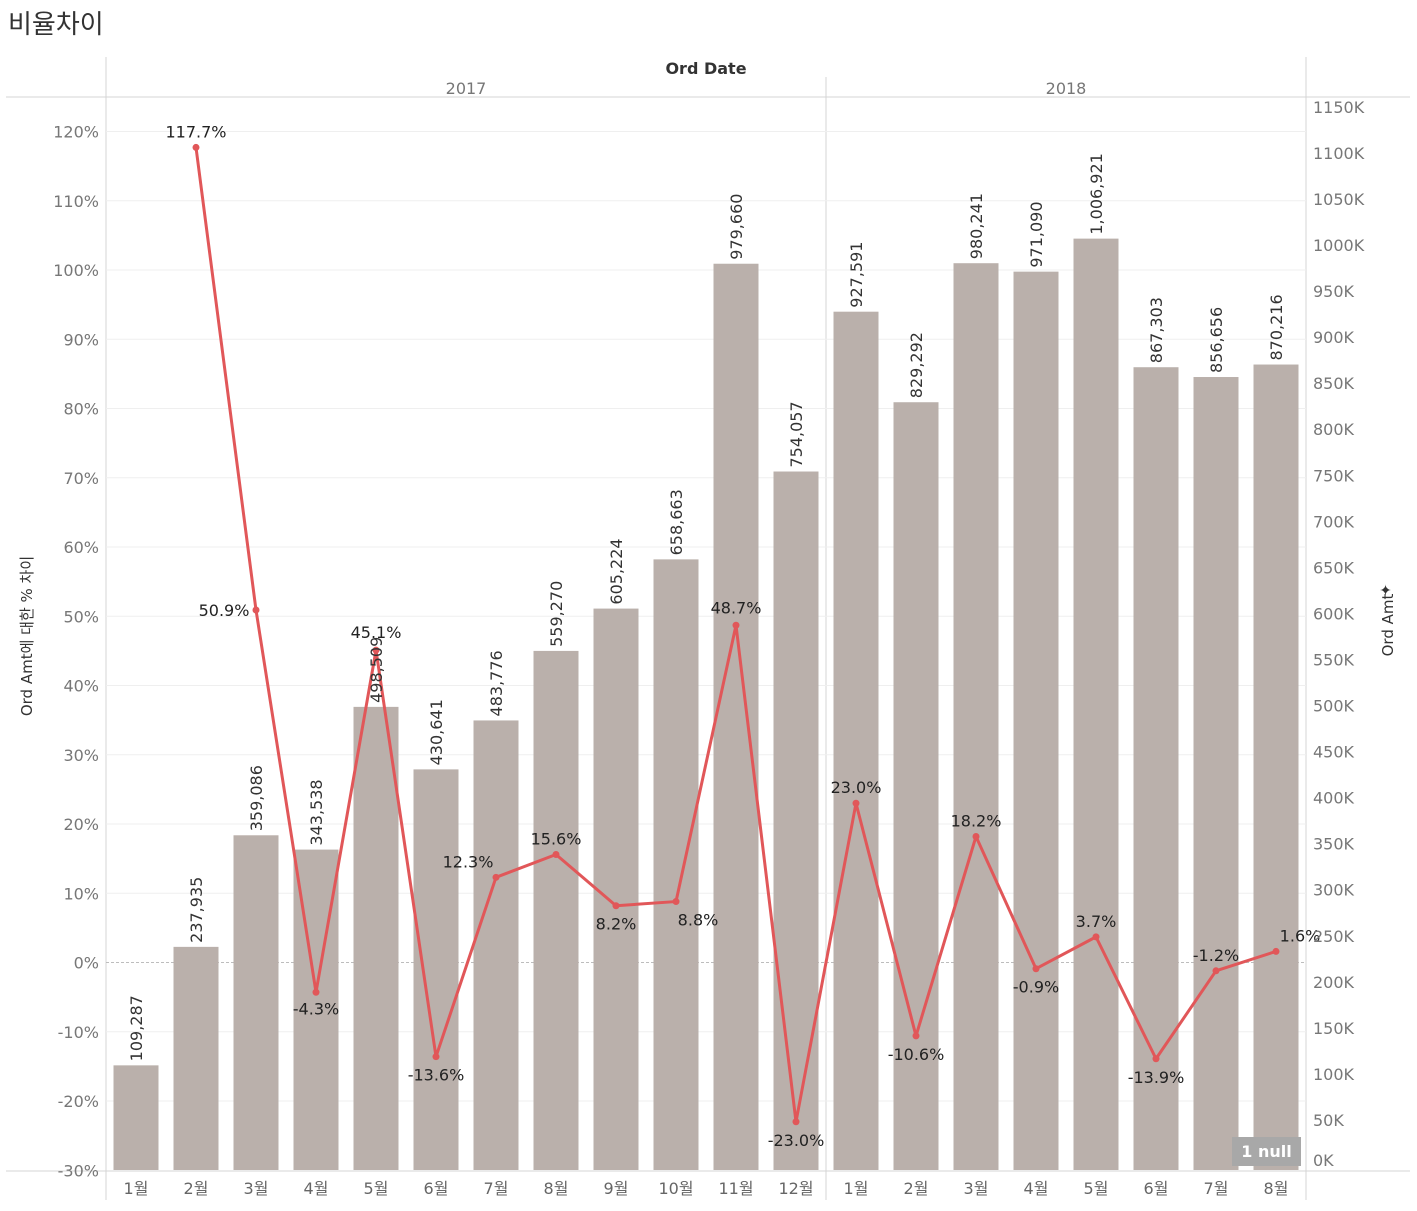 The image size is (1417, 1211). I want to click on bar-value-label: 237,935, so click(196, 910).